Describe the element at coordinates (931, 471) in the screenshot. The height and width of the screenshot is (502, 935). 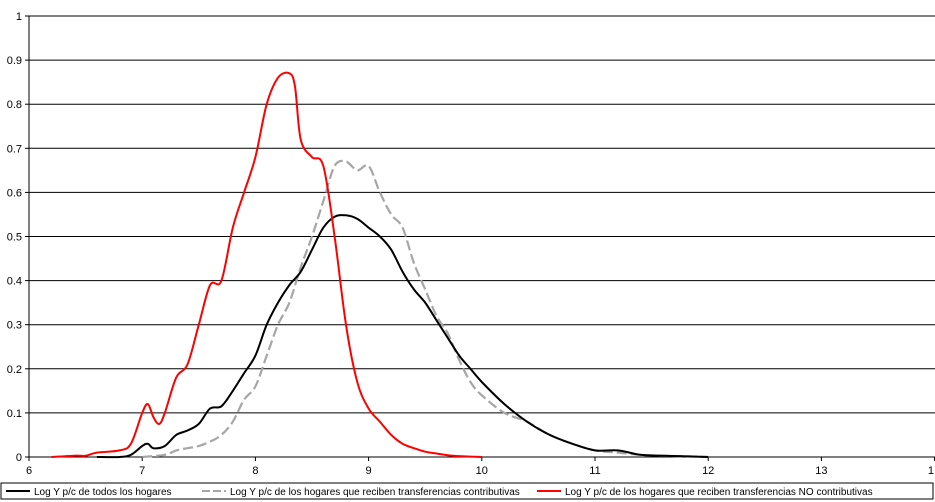
I see `x-tick-label: 1` at that location.